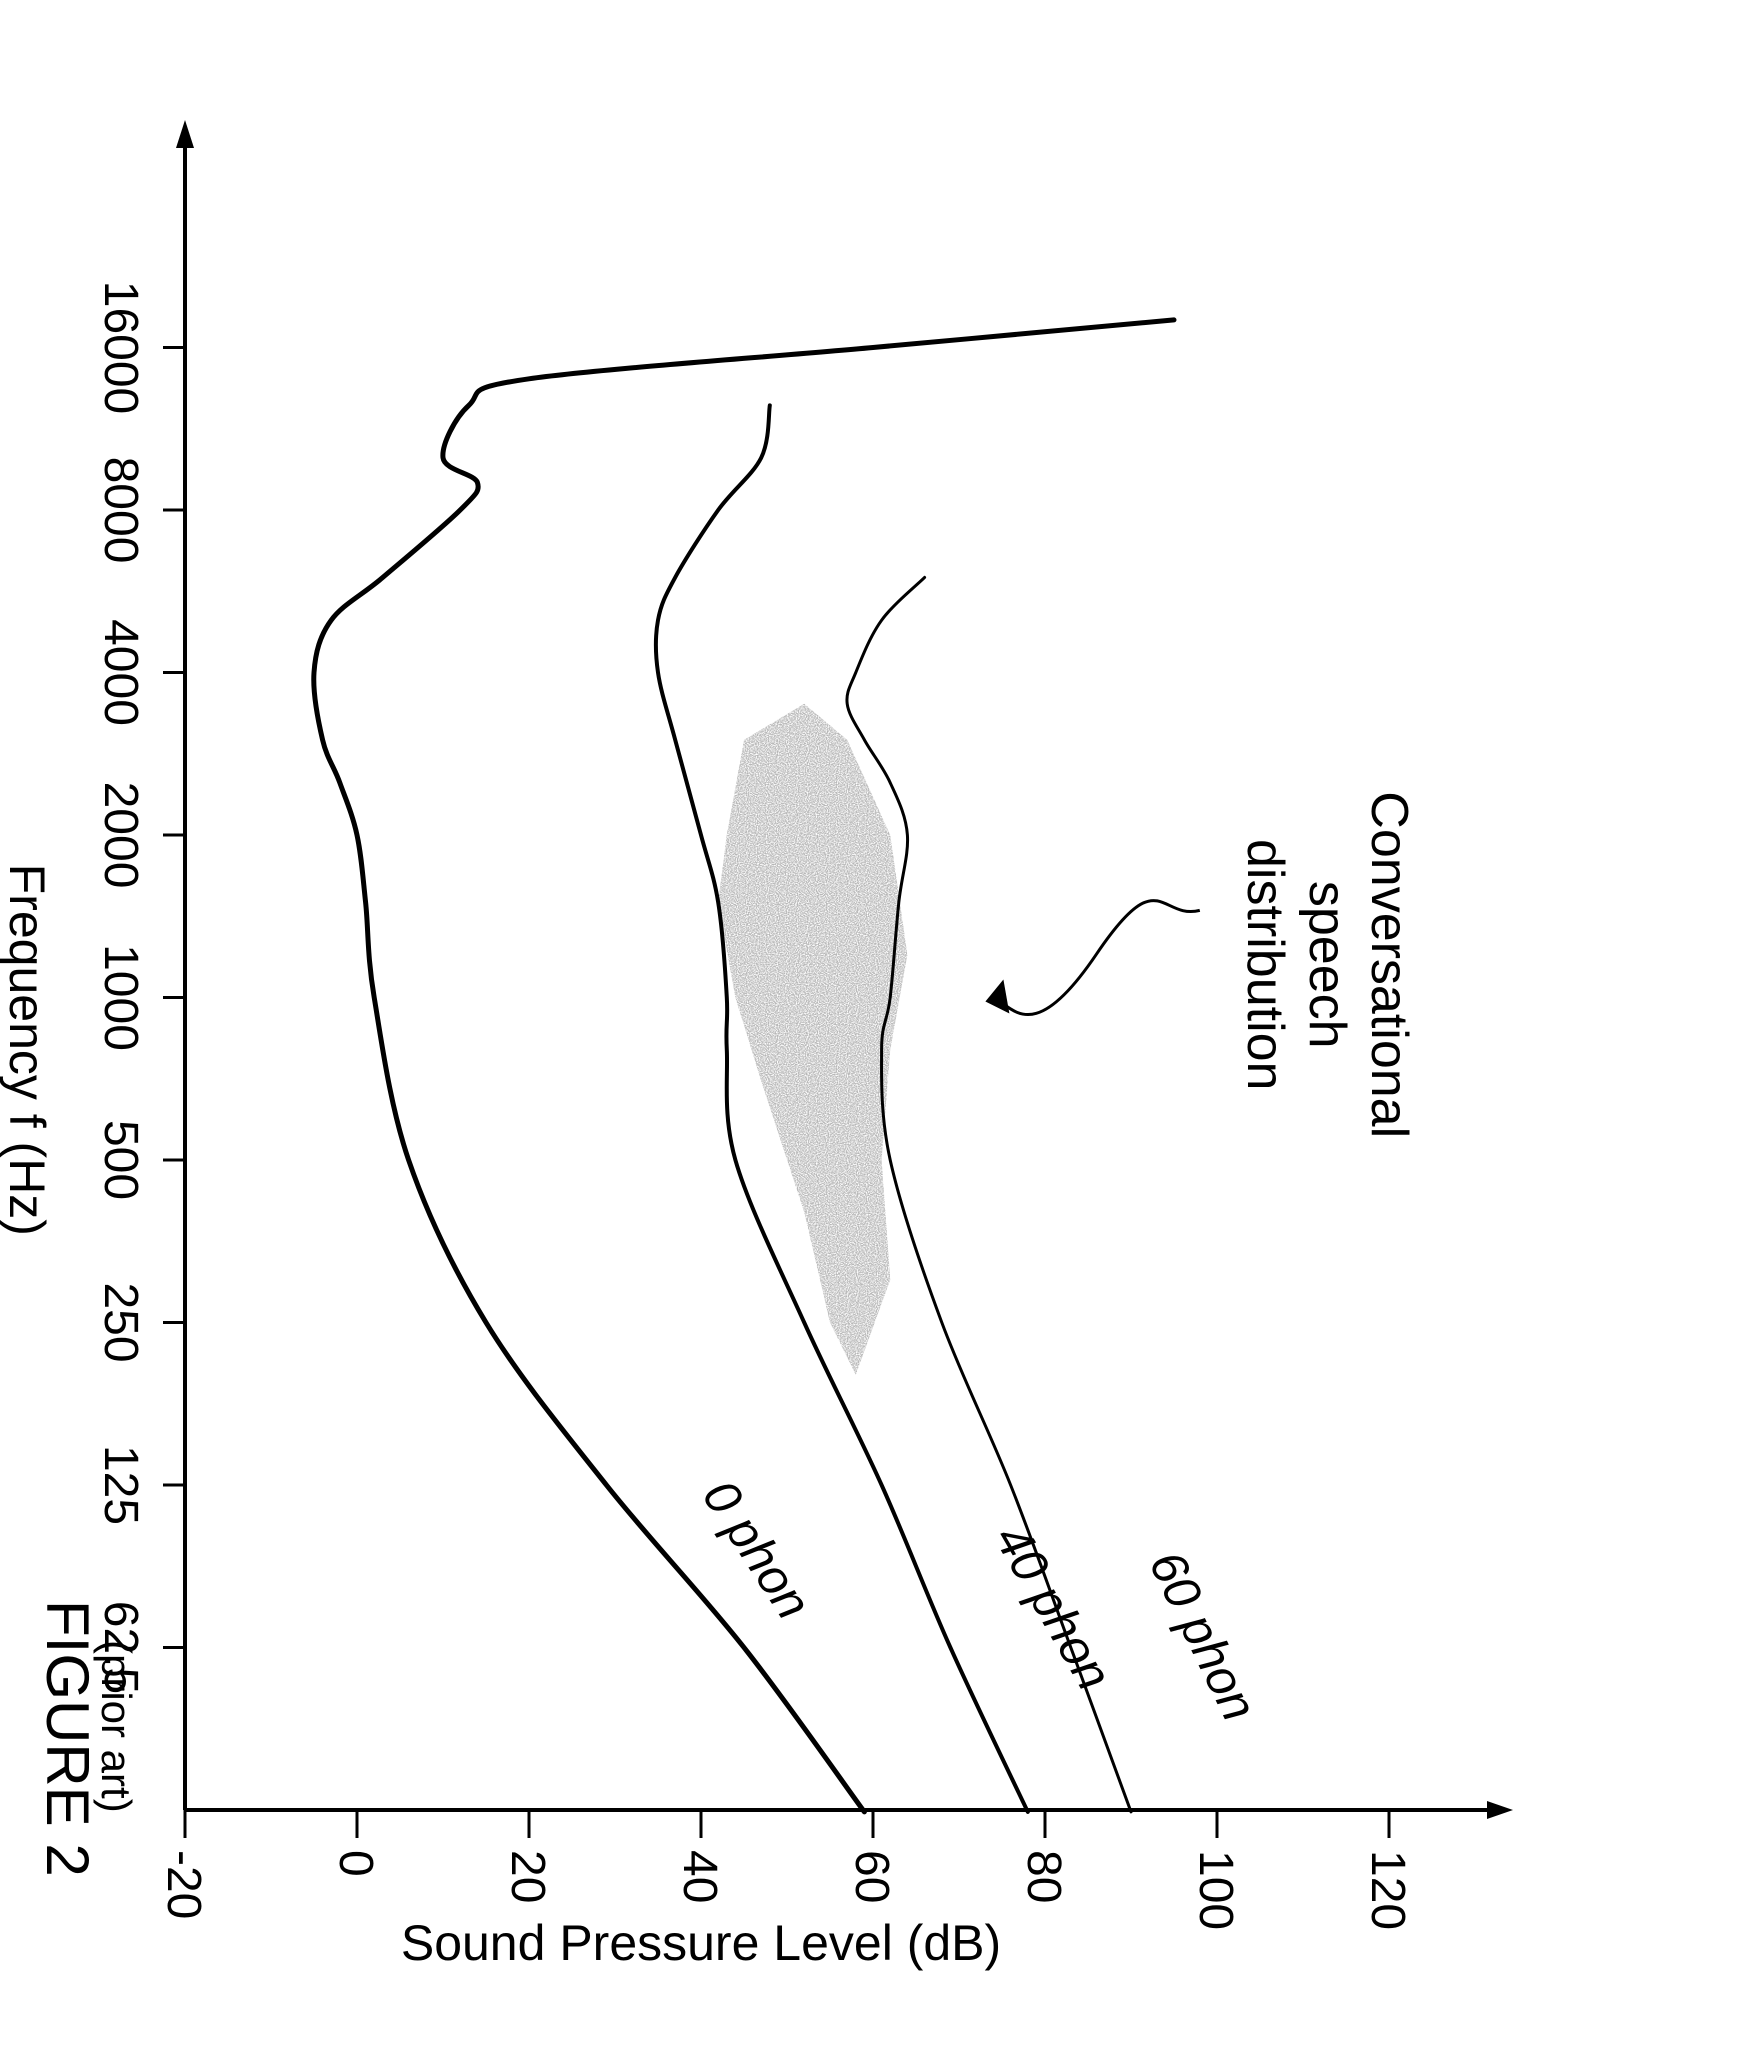  What do you see at coordinates (185, 134) in the screenshot?
I see `x-axis-arrow` at bounding box center [185, 134].